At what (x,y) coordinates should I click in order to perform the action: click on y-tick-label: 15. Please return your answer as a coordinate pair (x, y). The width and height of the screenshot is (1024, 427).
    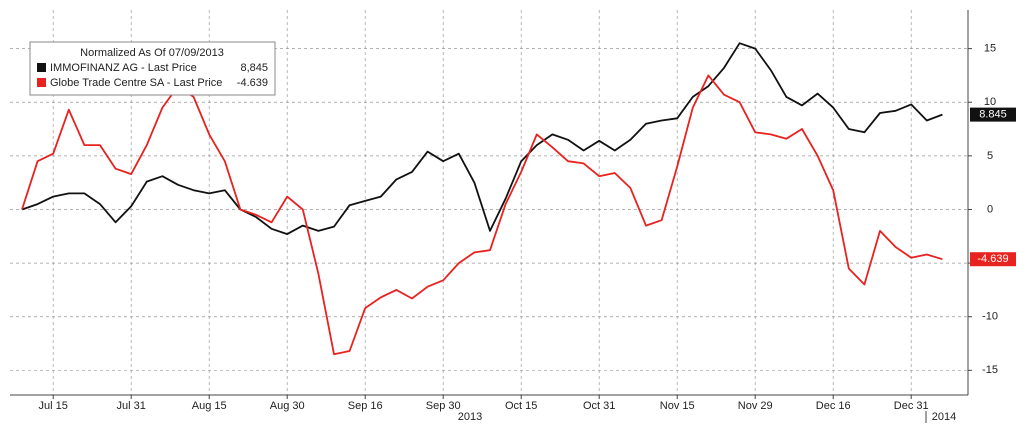
    Looking at the image, I should click on (990, 49).